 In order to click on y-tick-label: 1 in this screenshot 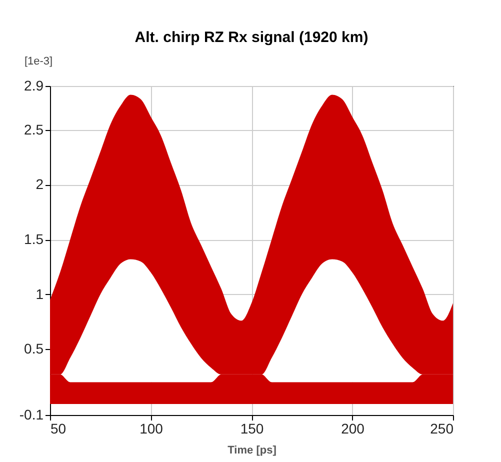, I will do `click(40, 294)`.